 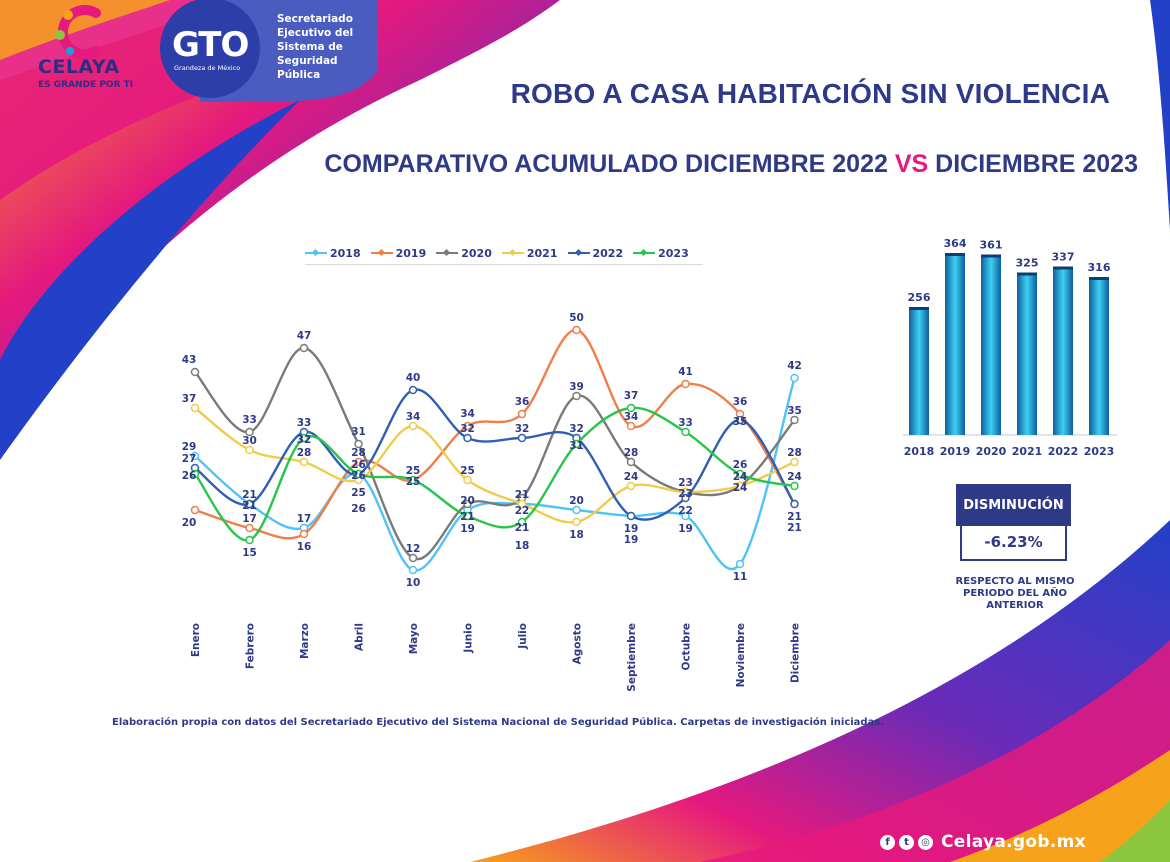 What do you see at coordinates (360, 637) in the screenshot?
I see `x-tick-label: Abril` at bounding box center [360, 637].